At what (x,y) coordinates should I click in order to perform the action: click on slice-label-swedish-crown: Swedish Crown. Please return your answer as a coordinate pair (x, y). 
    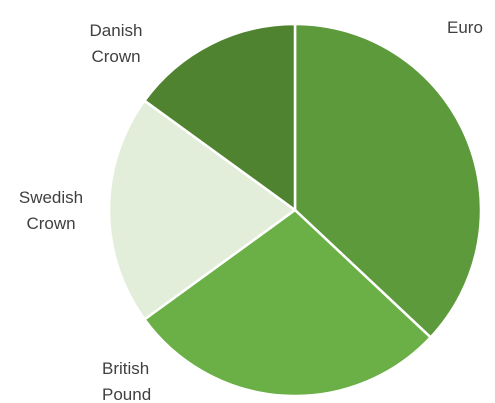
    Looking at the image, I should click on (51, 210).